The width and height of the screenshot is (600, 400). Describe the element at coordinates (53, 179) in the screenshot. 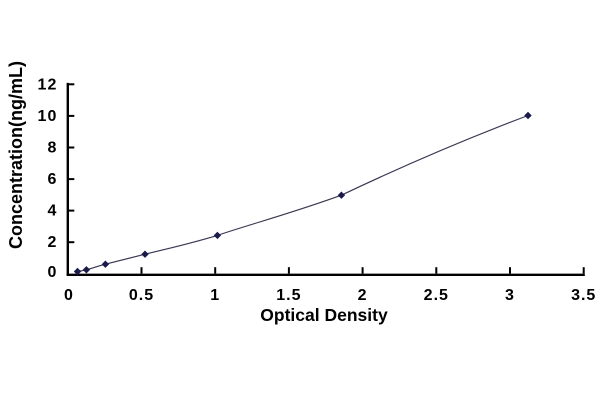

I see `svg-text: 6` at that location.